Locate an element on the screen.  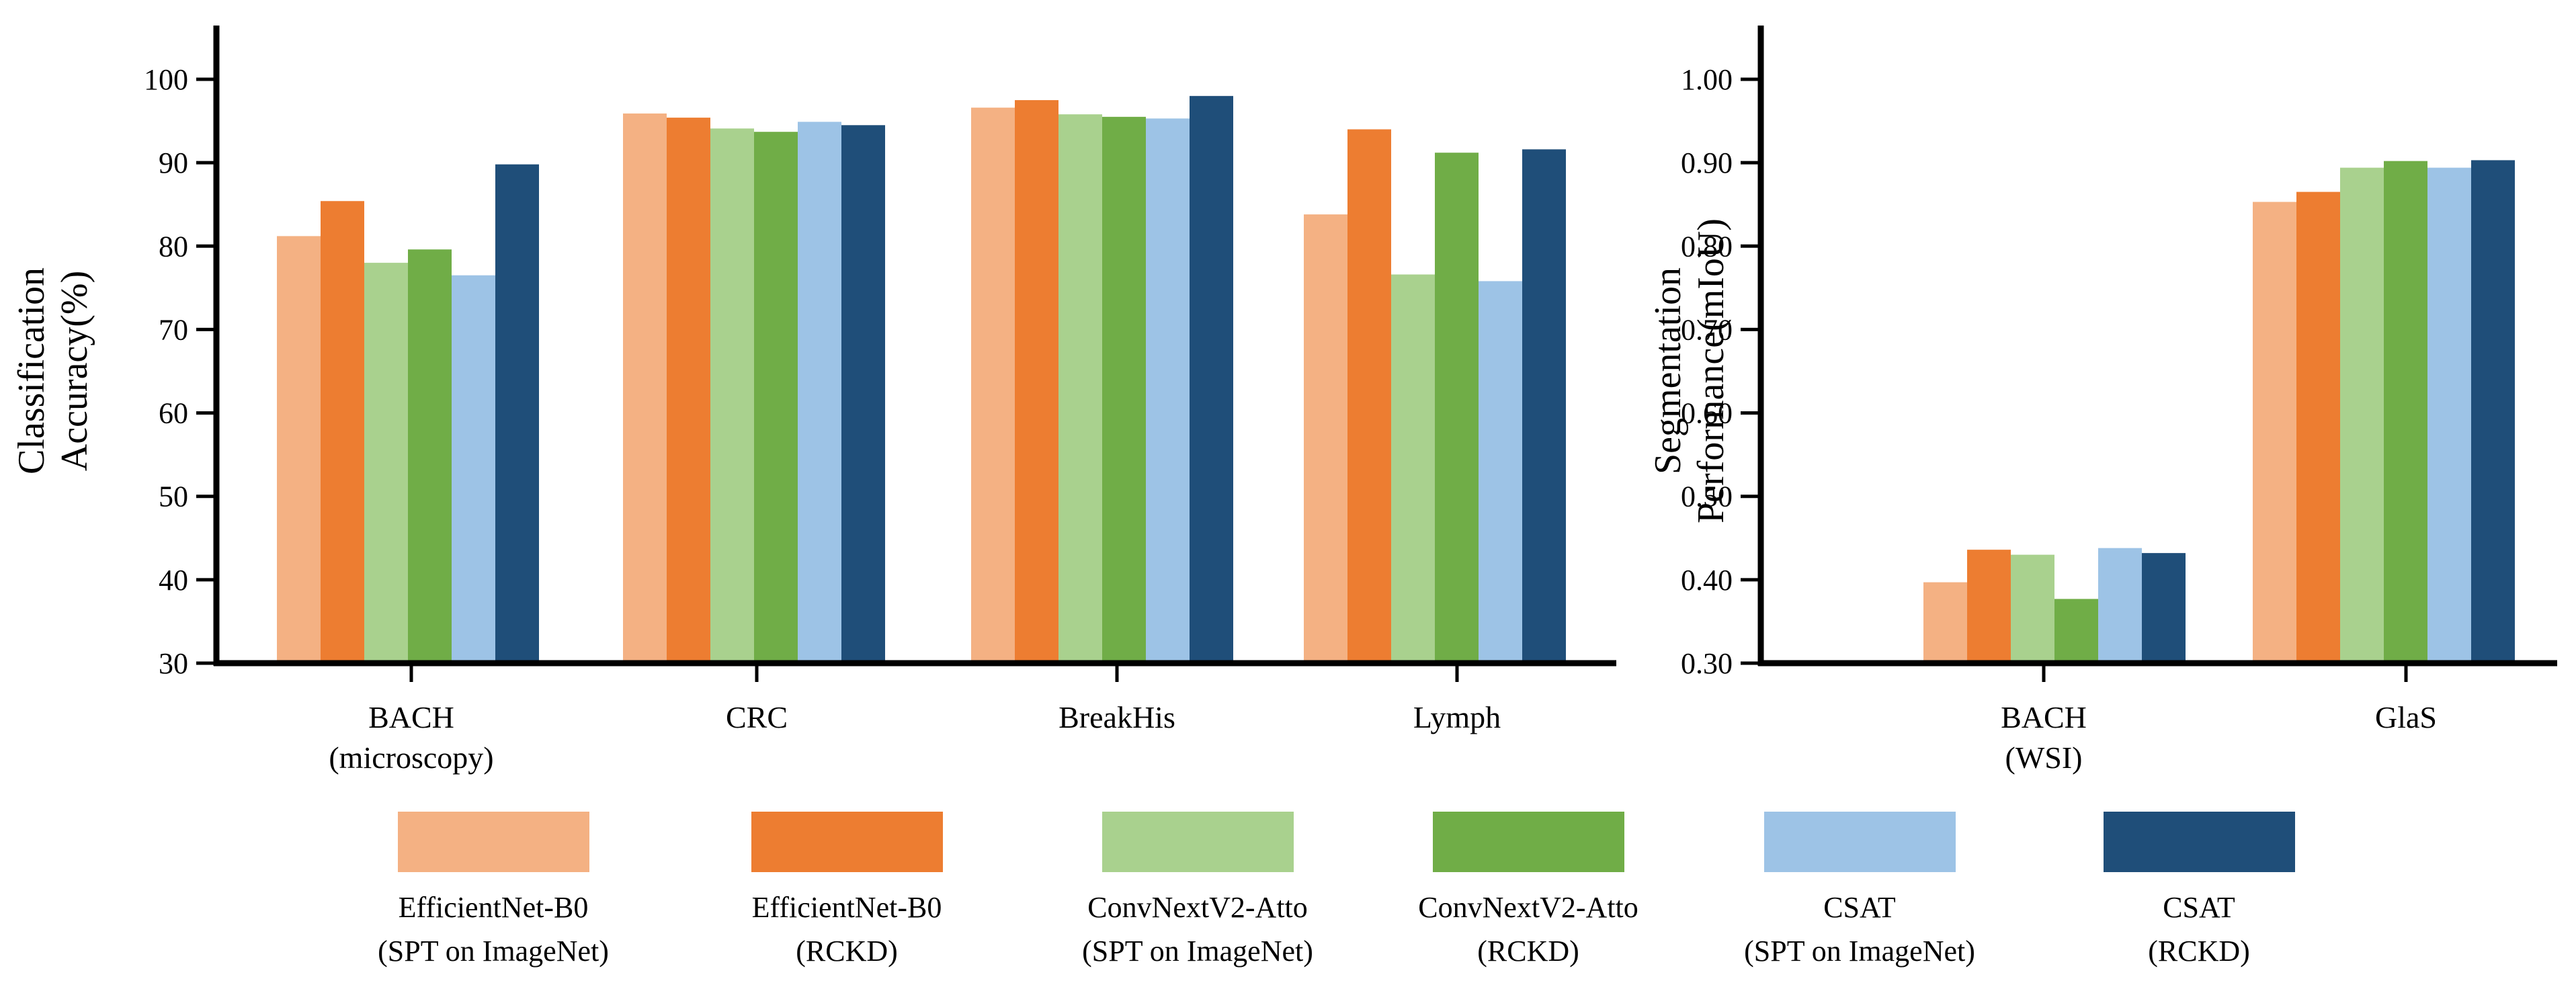
legend-sublabel-2: (RCKD) is located at coordinates (847, 951).